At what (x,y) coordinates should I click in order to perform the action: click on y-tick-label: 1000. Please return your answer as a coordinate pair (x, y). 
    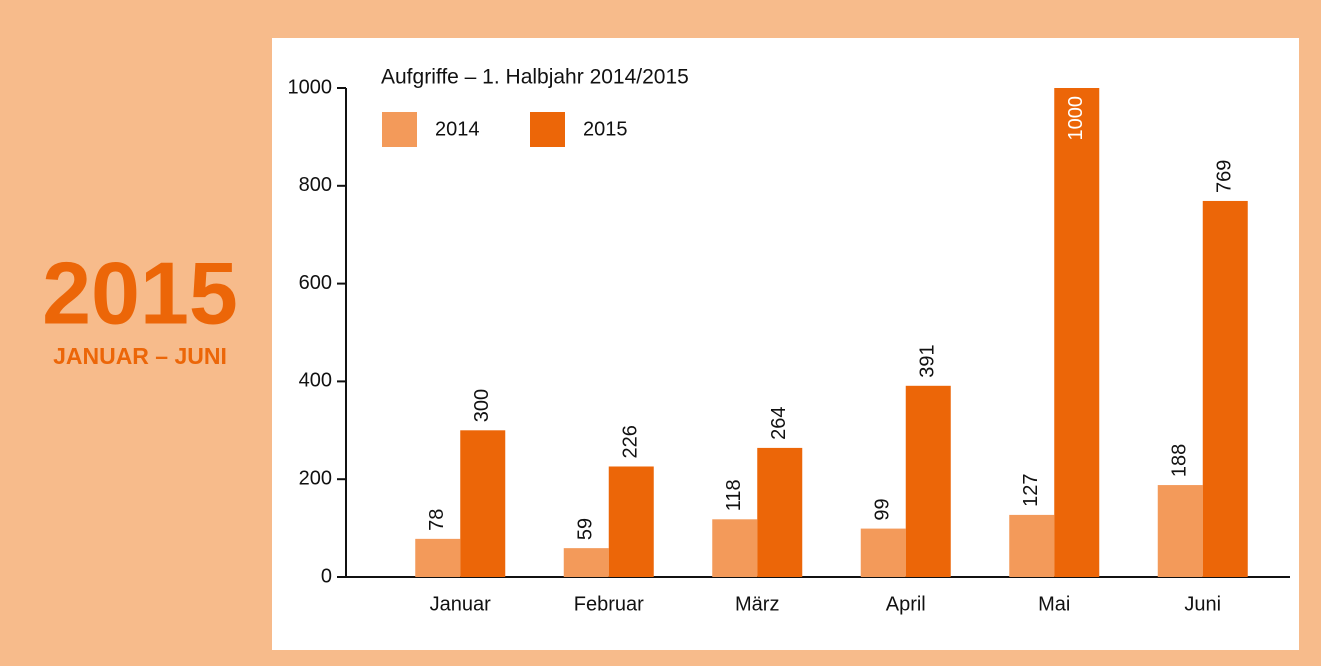
    Looking at the image, I should click on (310, 87).